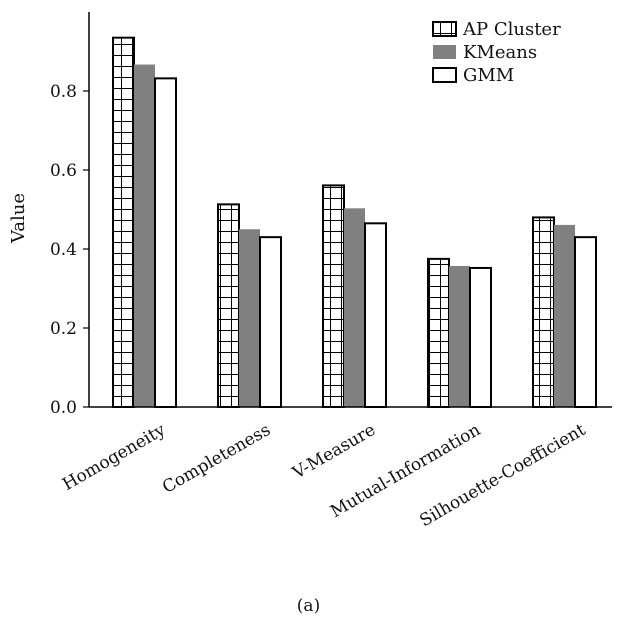 This screenshot has width=617, height=624. What do you see at coordinates (488, 75) in the screenshot?
I see `legend-label: GMM` at bounding box center [488, 75].